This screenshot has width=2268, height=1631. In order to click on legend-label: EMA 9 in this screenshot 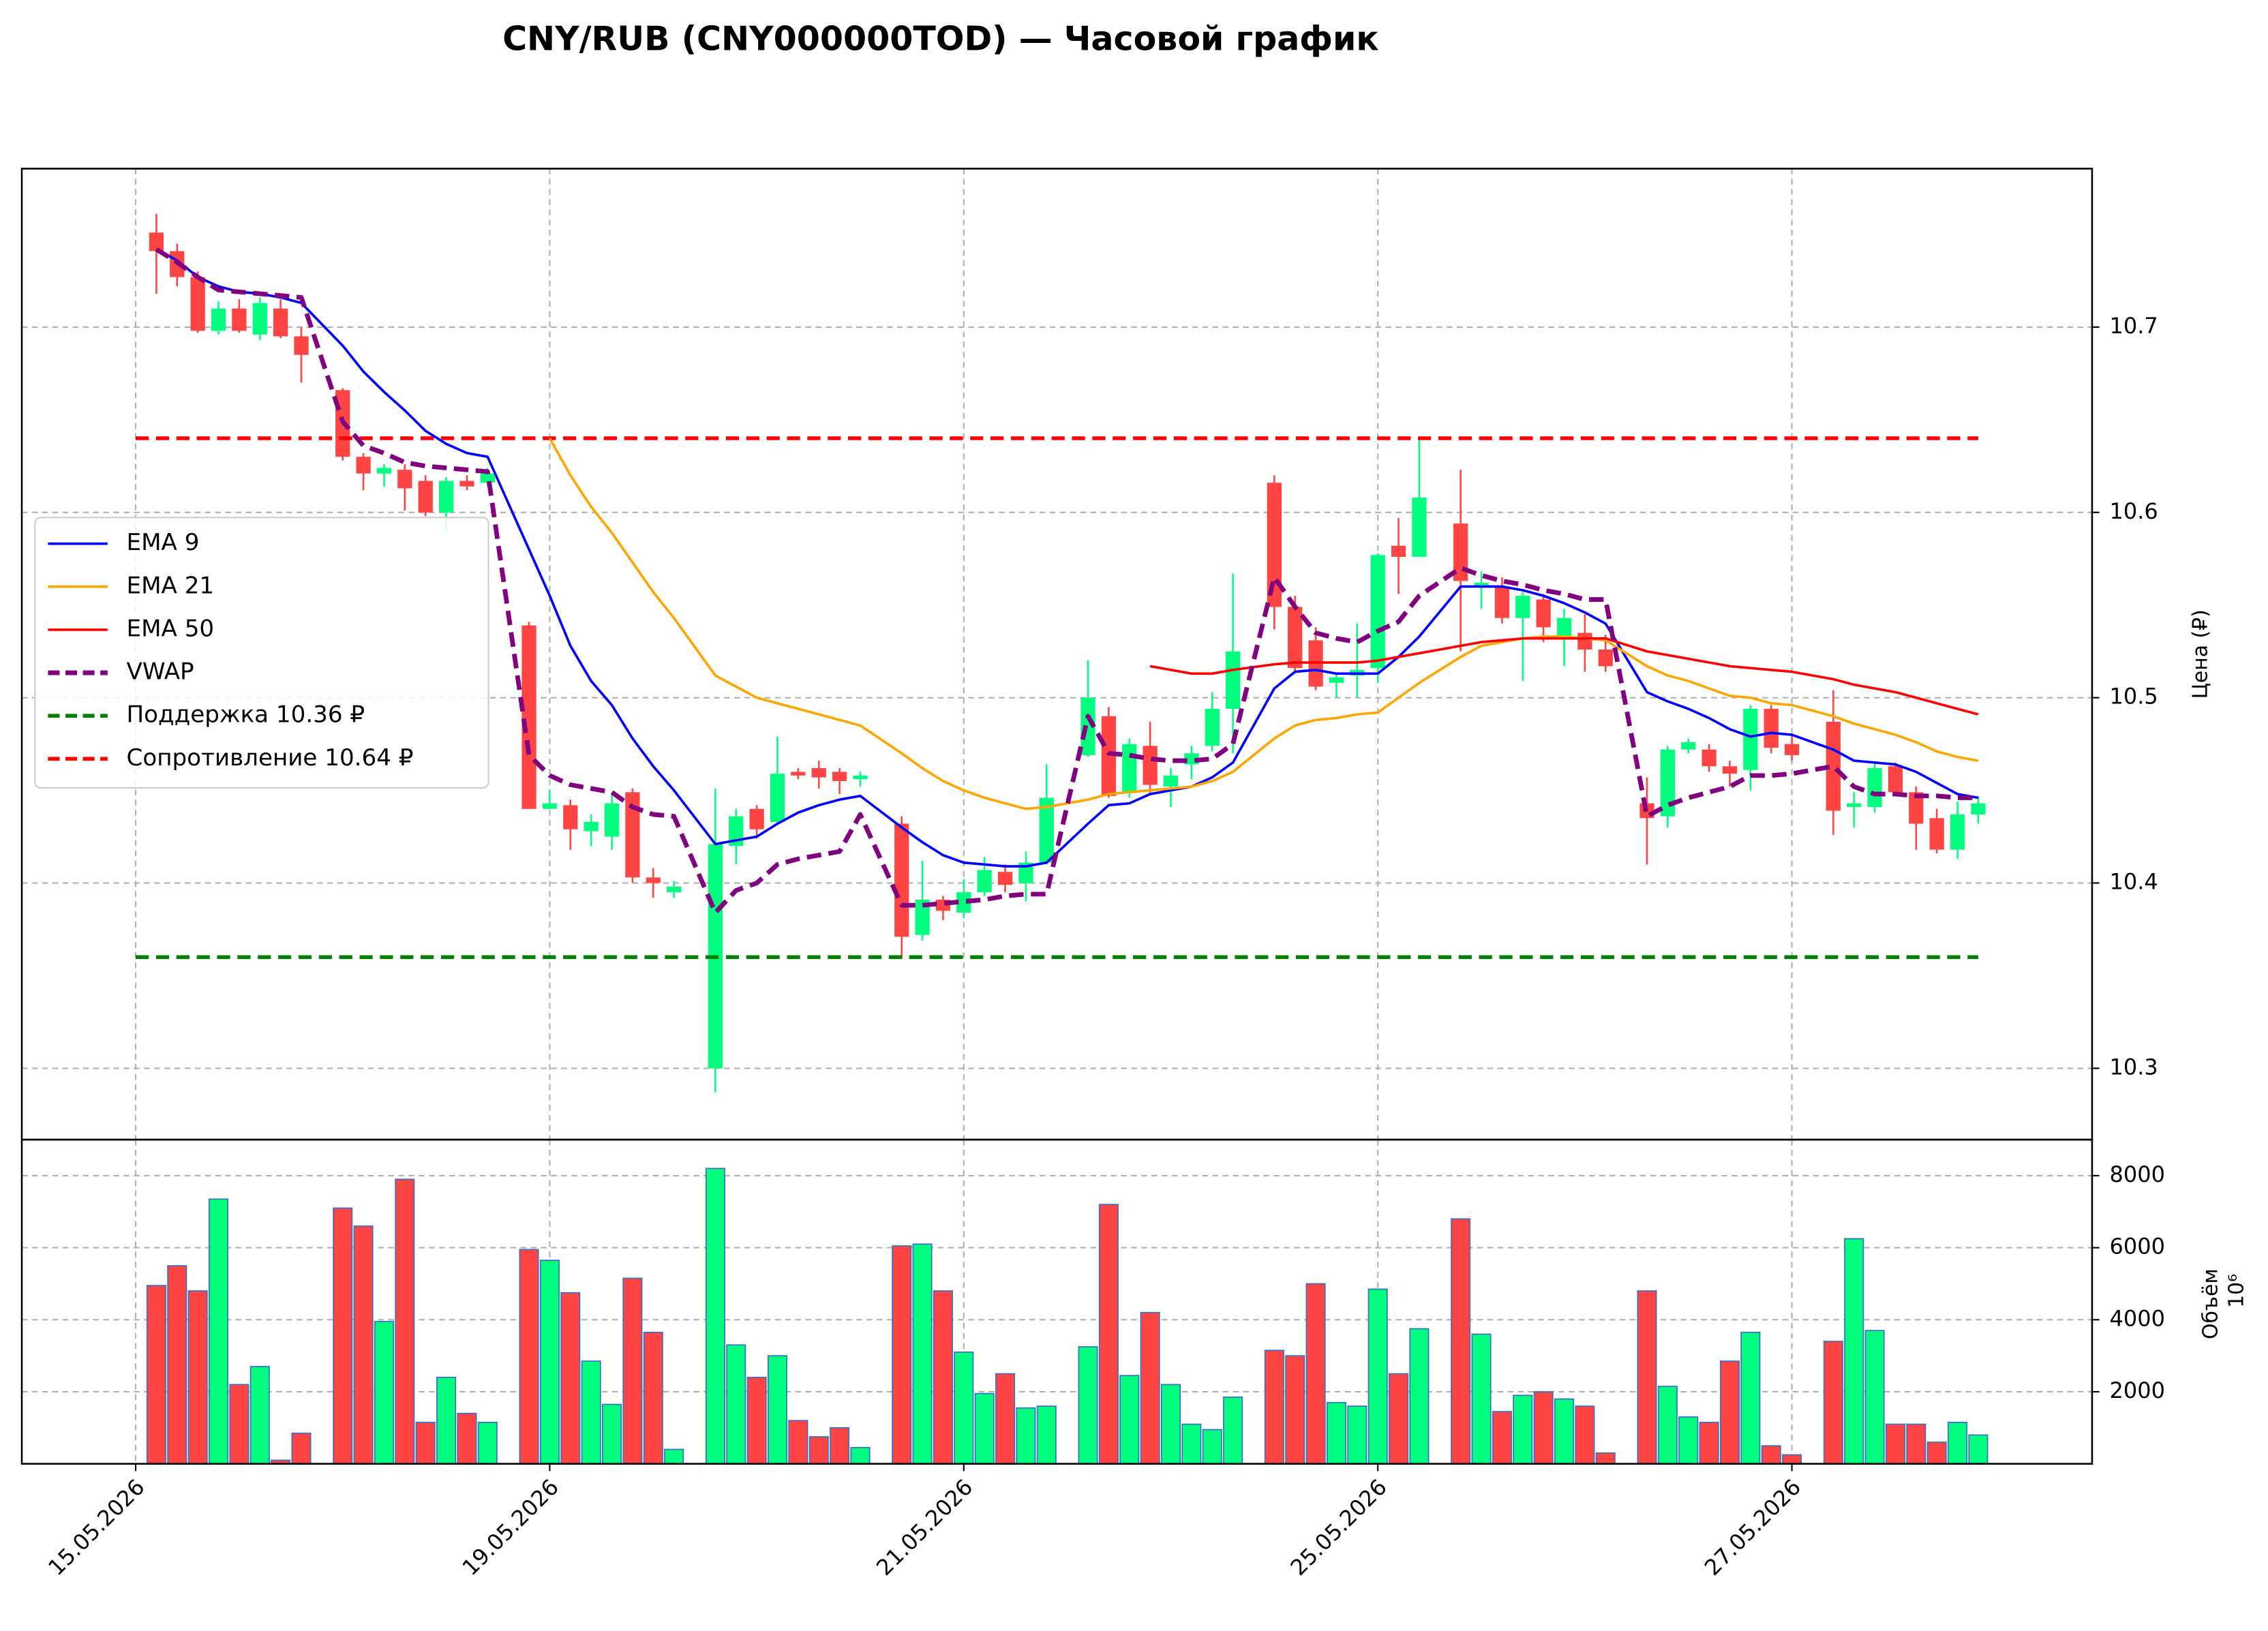, I will do `click(163, 542)`.